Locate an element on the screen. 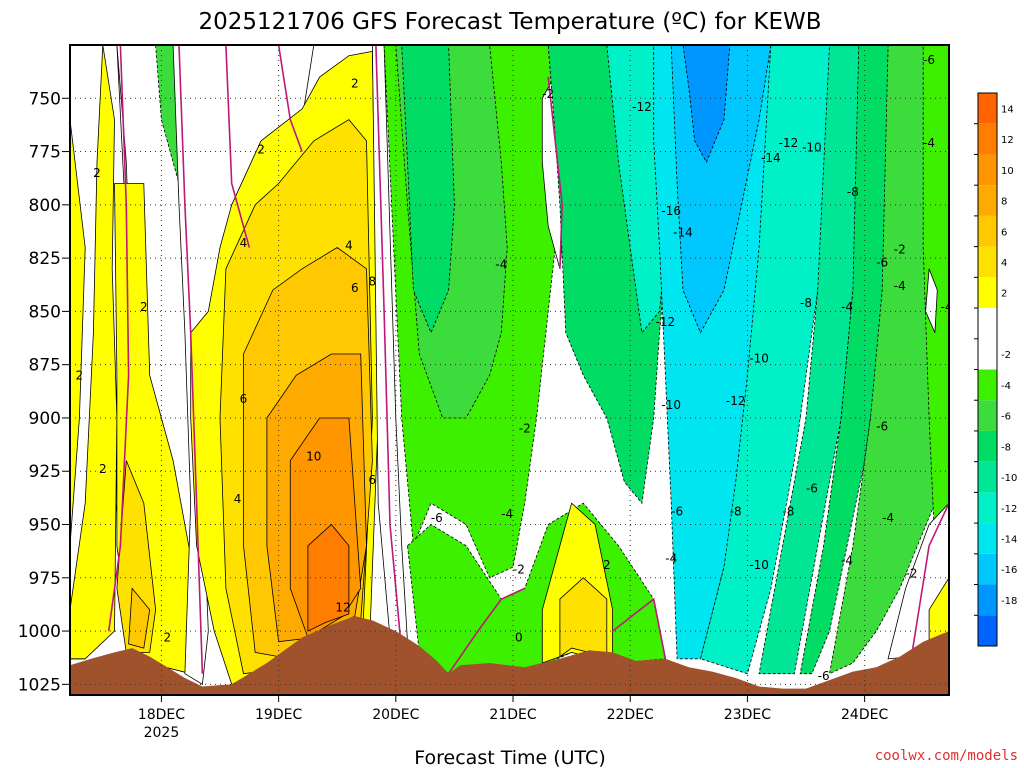  colorbar-label-6: 2 is located at coordinates (1004, 294).